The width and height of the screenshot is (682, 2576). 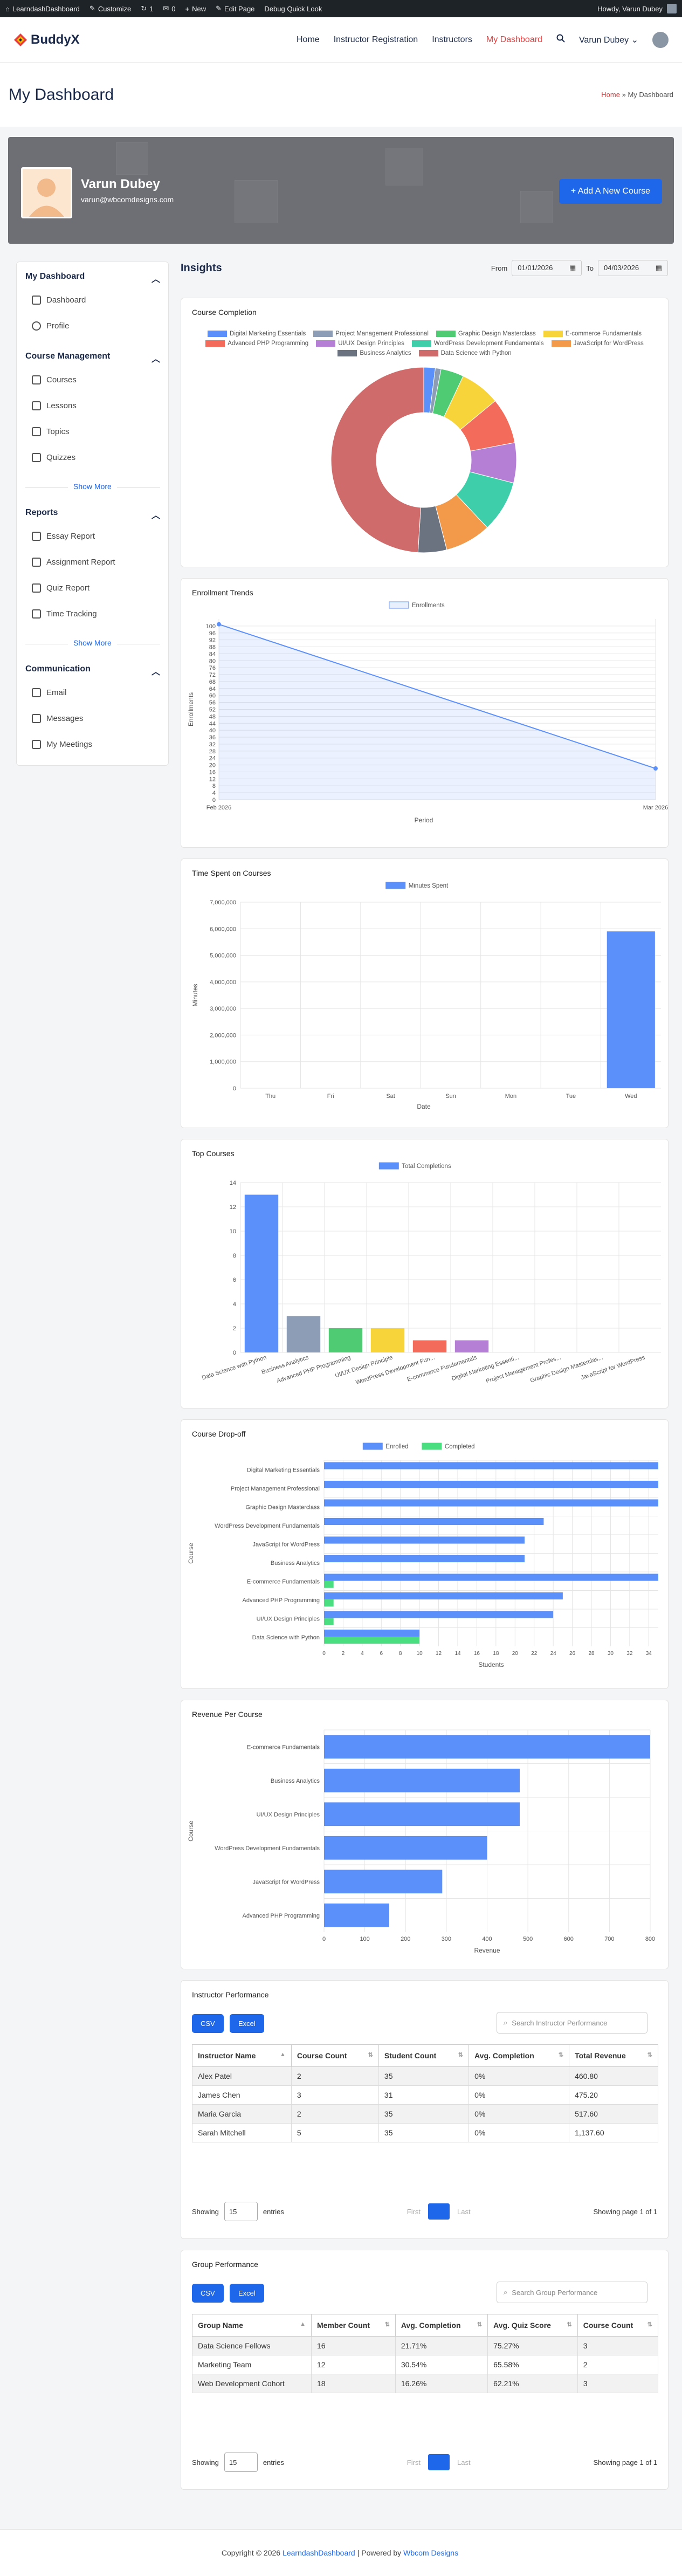 What do you see at coordinates (252, 2364) in the screenshot?
I see `table-cell: Marketing Team` at bounding box center [252, 2364].